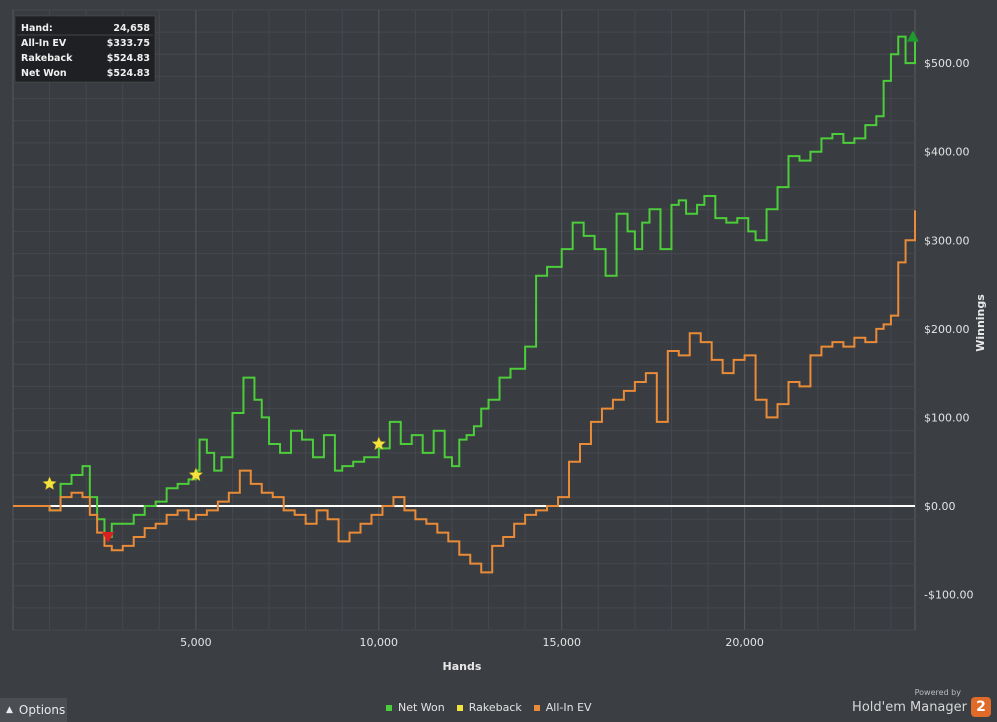 This screenshot has height=722, width=997. What do you see at coordinates (9, 710) in the screenshot?
I see `caret-up-icon: ▲` at bounding box center [9, 710].